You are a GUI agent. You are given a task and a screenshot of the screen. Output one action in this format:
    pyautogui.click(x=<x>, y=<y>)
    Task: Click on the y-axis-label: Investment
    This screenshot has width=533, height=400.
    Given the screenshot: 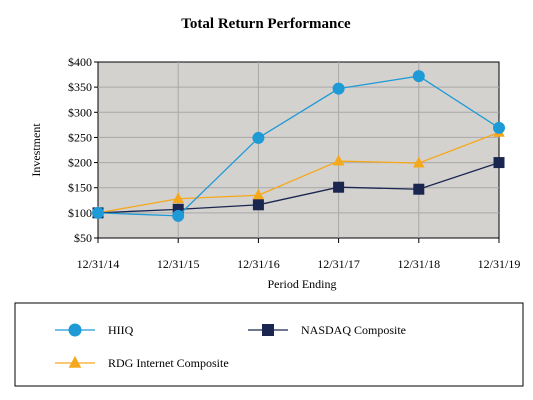 What is the action you would take?
    pyautogui.click(x=36, y=150)
    